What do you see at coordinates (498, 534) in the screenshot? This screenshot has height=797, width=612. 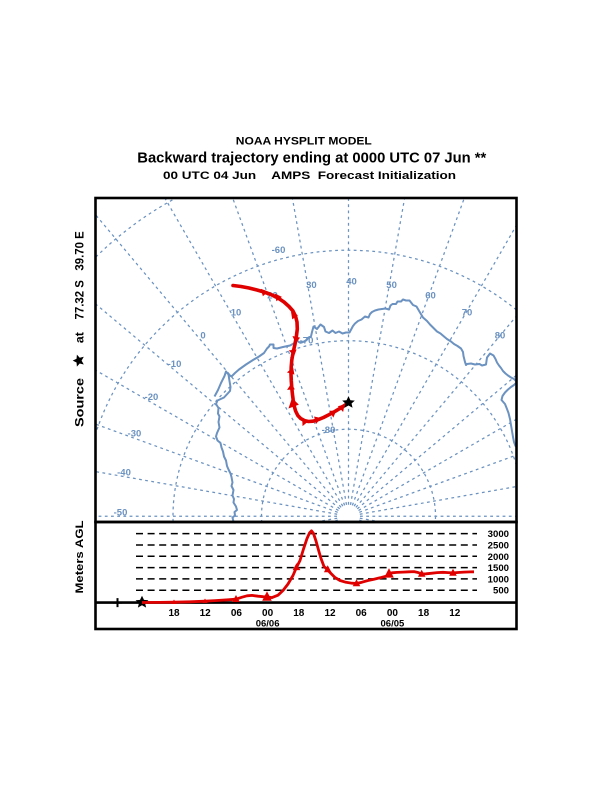 I see `svg-text: 3000` at bounding box center [498, 534].